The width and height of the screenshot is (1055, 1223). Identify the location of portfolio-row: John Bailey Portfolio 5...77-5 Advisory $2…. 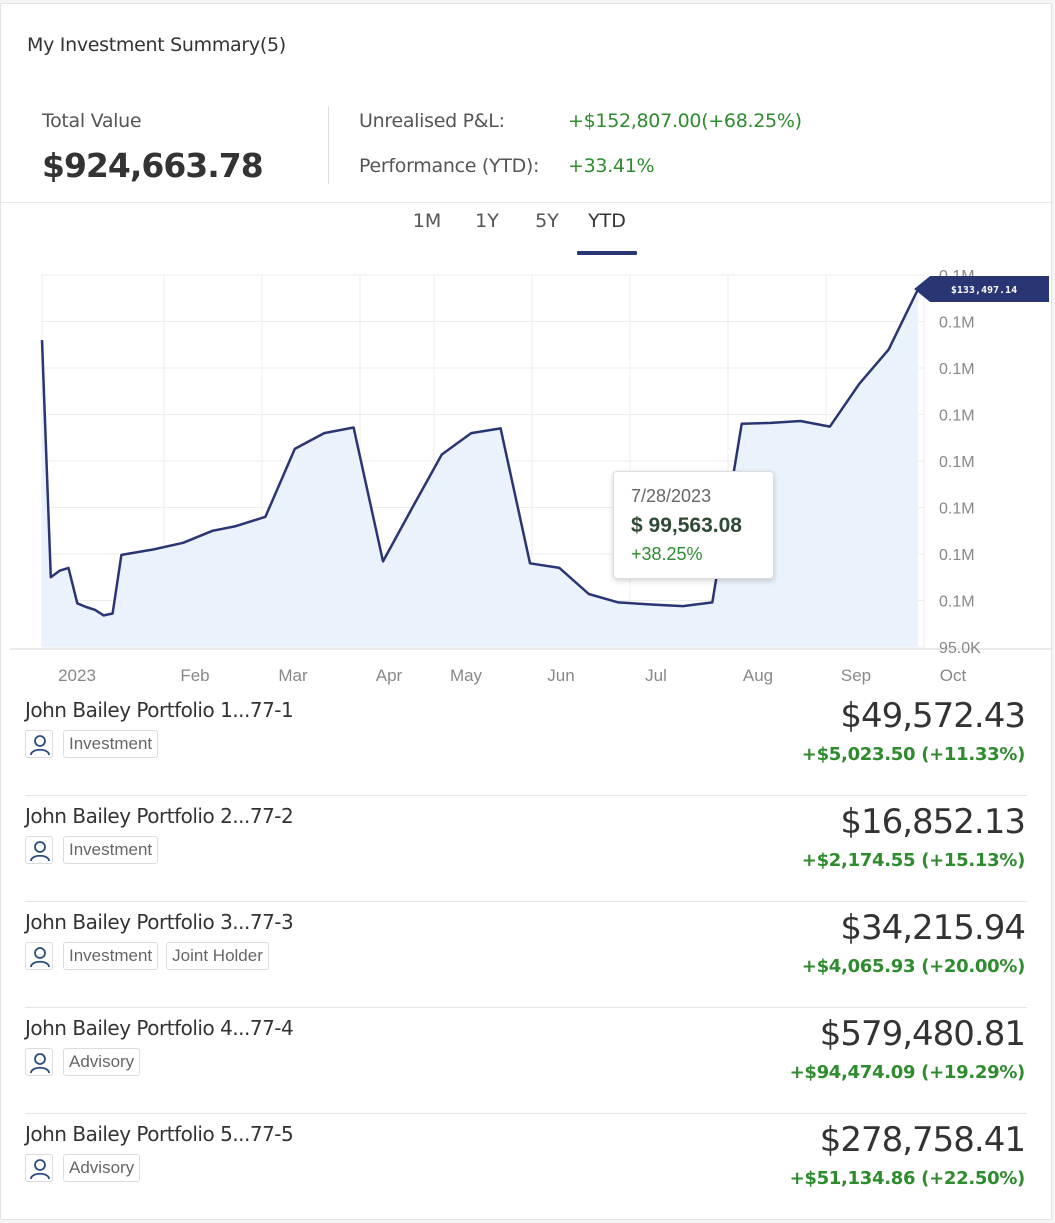
(526, 1167).